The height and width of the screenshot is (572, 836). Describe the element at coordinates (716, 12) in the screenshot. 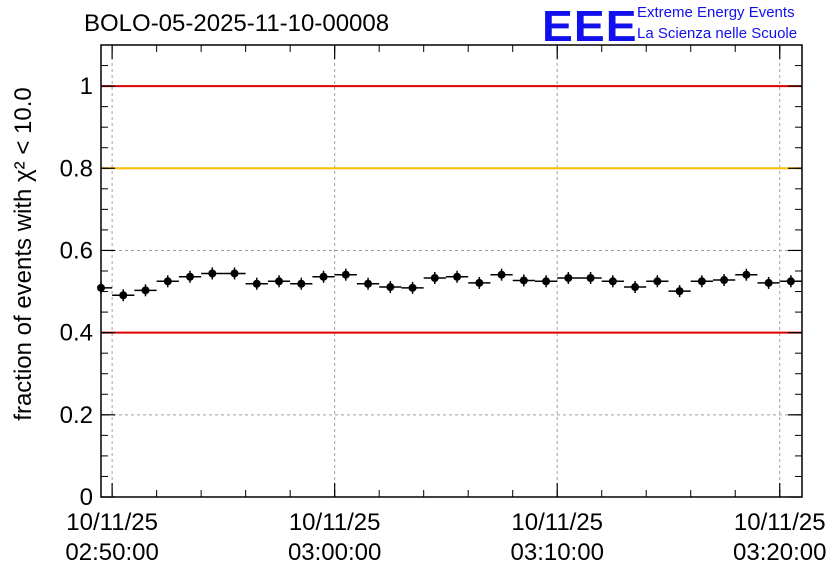

I see `logo-subtitle-line1: Extreme Energy Events` at that location.